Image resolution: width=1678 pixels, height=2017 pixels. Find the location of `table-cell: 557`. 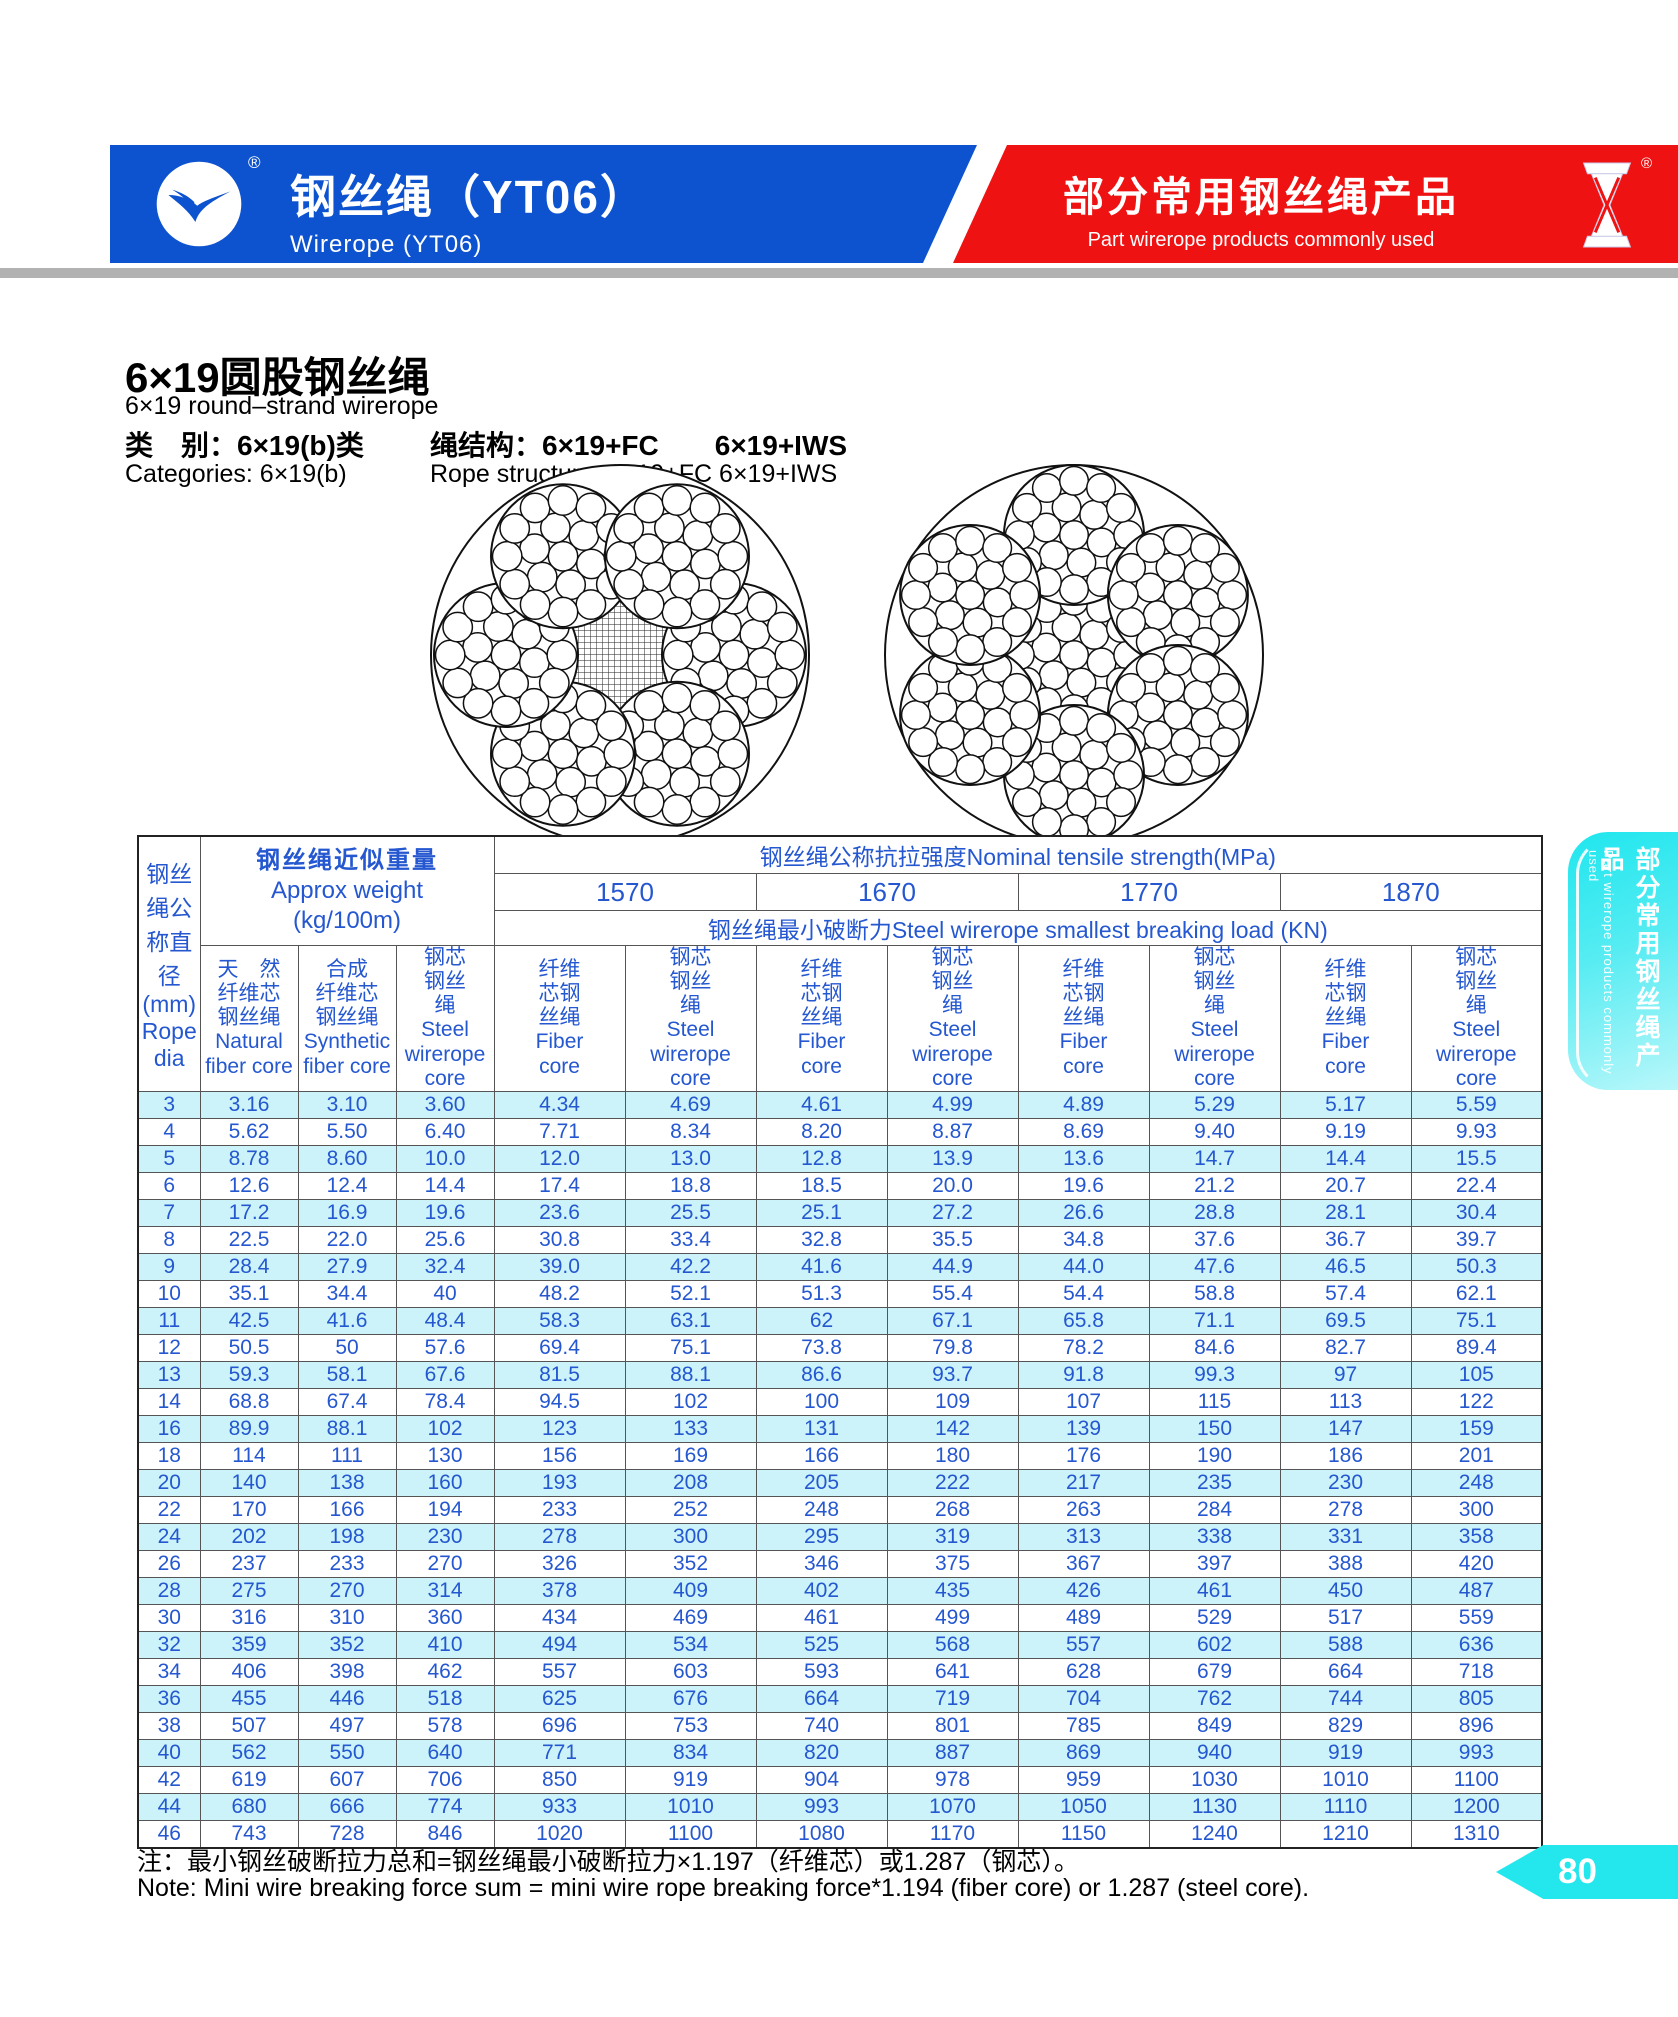

table-cell: 557 is located at coordinates (559, 1671).